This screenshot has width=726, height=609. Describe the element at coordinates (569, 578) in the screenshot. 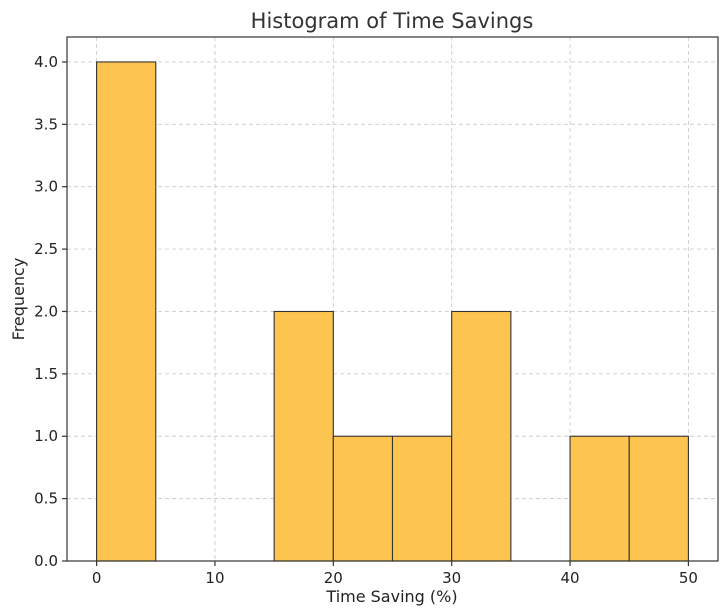

I see `x-tick-label: 40` at that location.